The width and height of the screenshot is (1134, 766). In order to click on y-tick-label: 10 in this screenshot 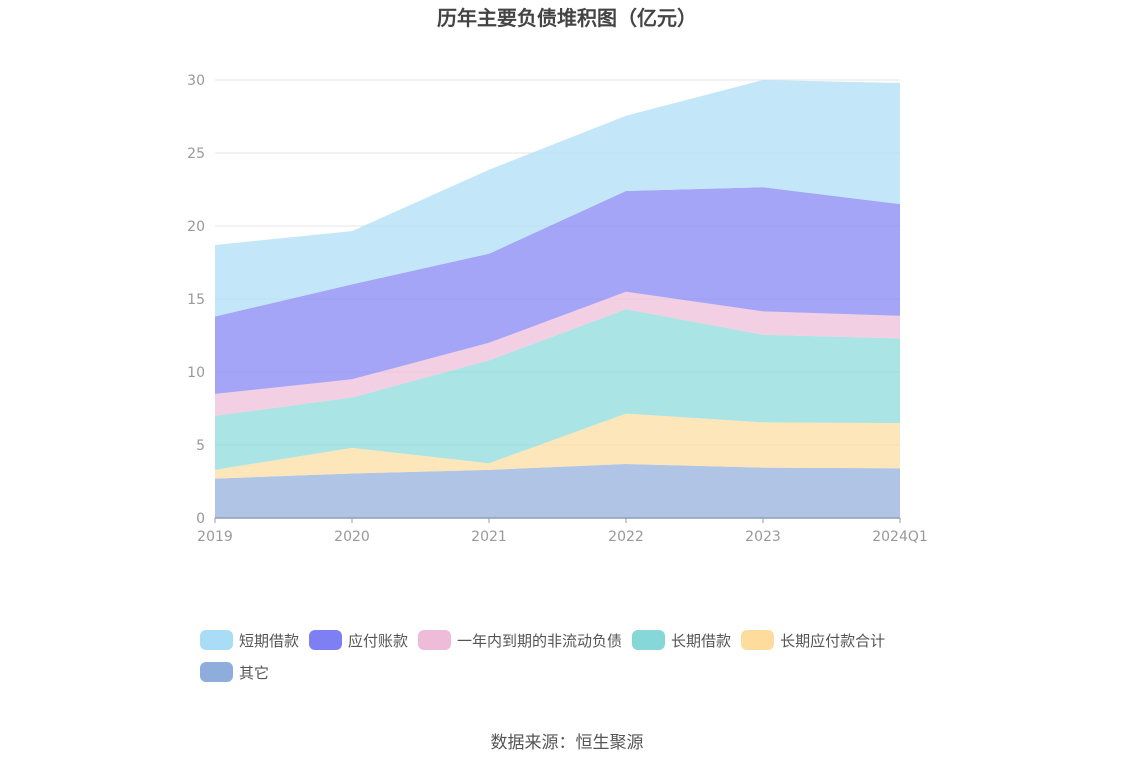, I will do `click(196, 373)`.